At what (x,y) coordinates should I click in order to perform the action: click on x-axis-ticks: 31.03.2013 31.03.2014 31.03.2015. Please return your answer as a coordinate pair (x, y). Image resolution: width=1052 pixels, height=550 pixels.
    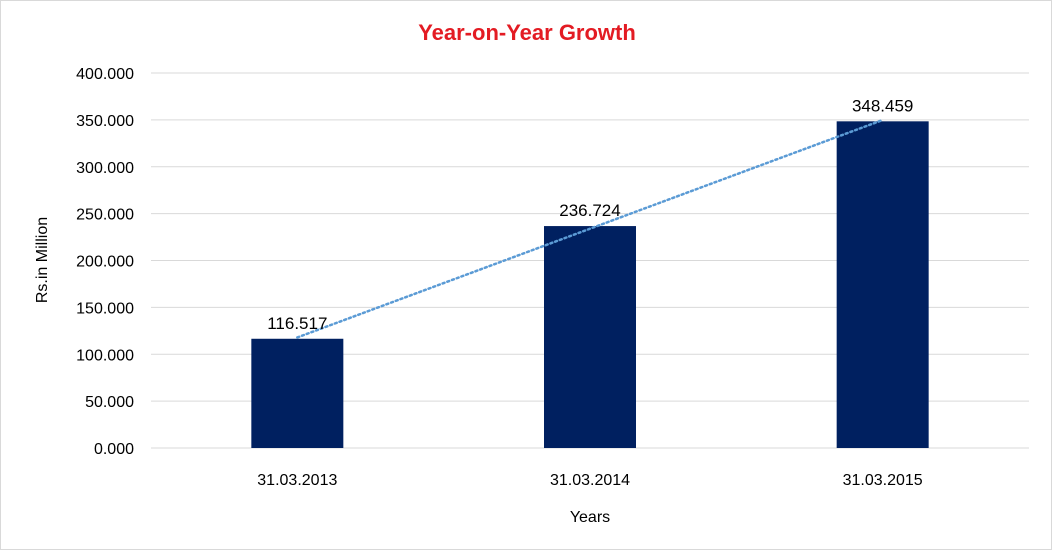
    Looking at the image, I should click on (590, 480).